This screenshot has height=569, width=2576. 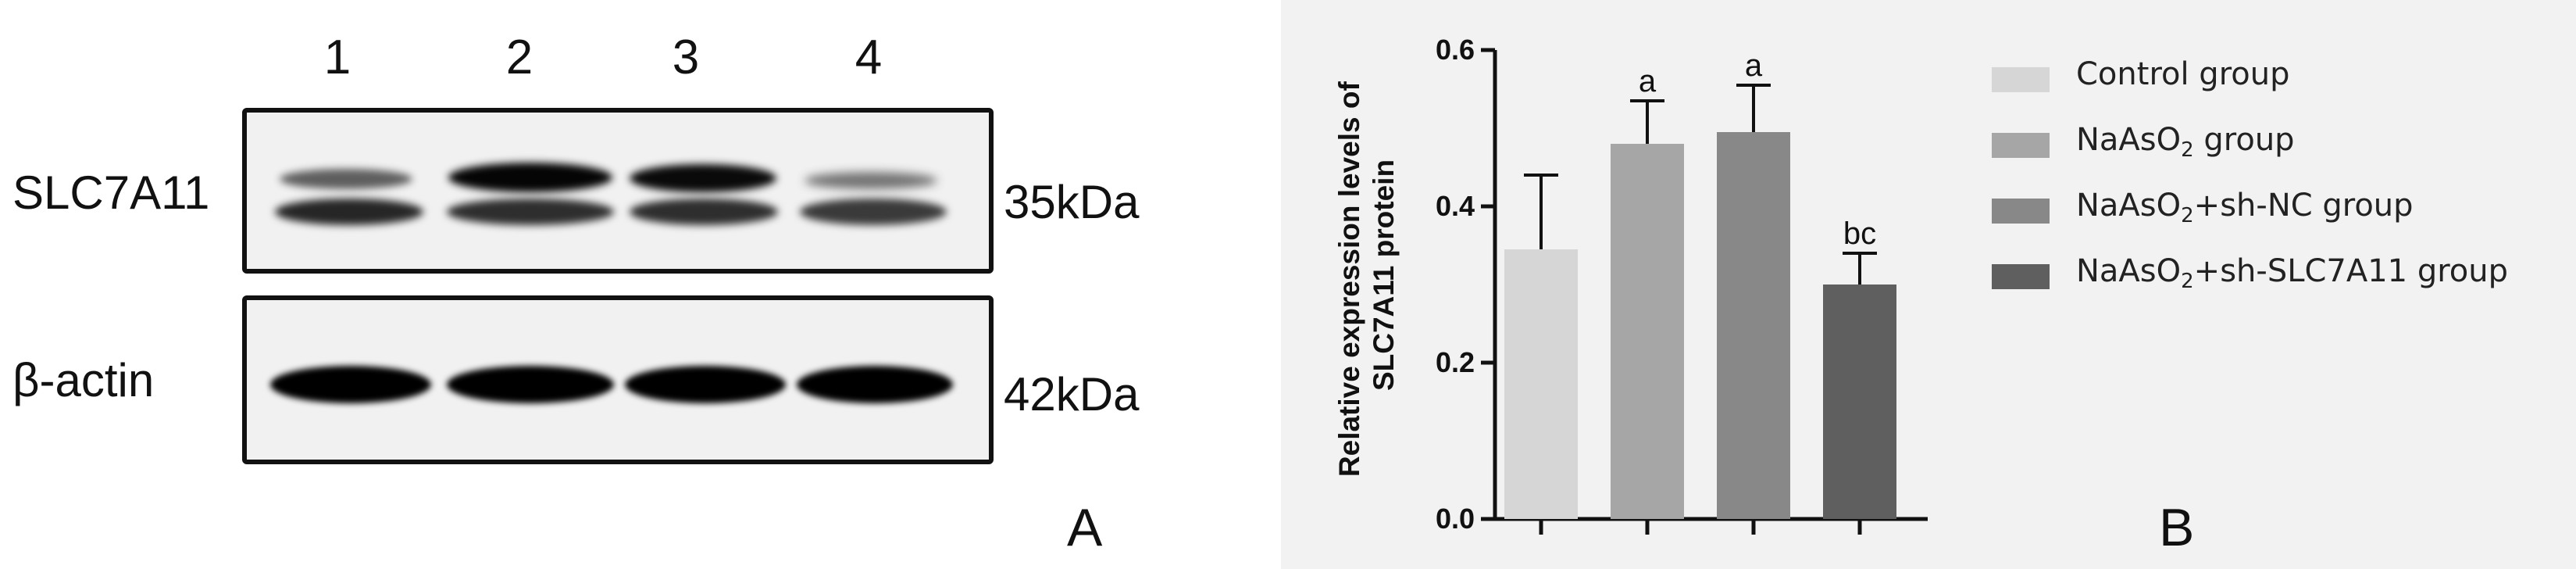 I want to click on size-label-35kda: 35kDa, so click(x=1072, y=202).